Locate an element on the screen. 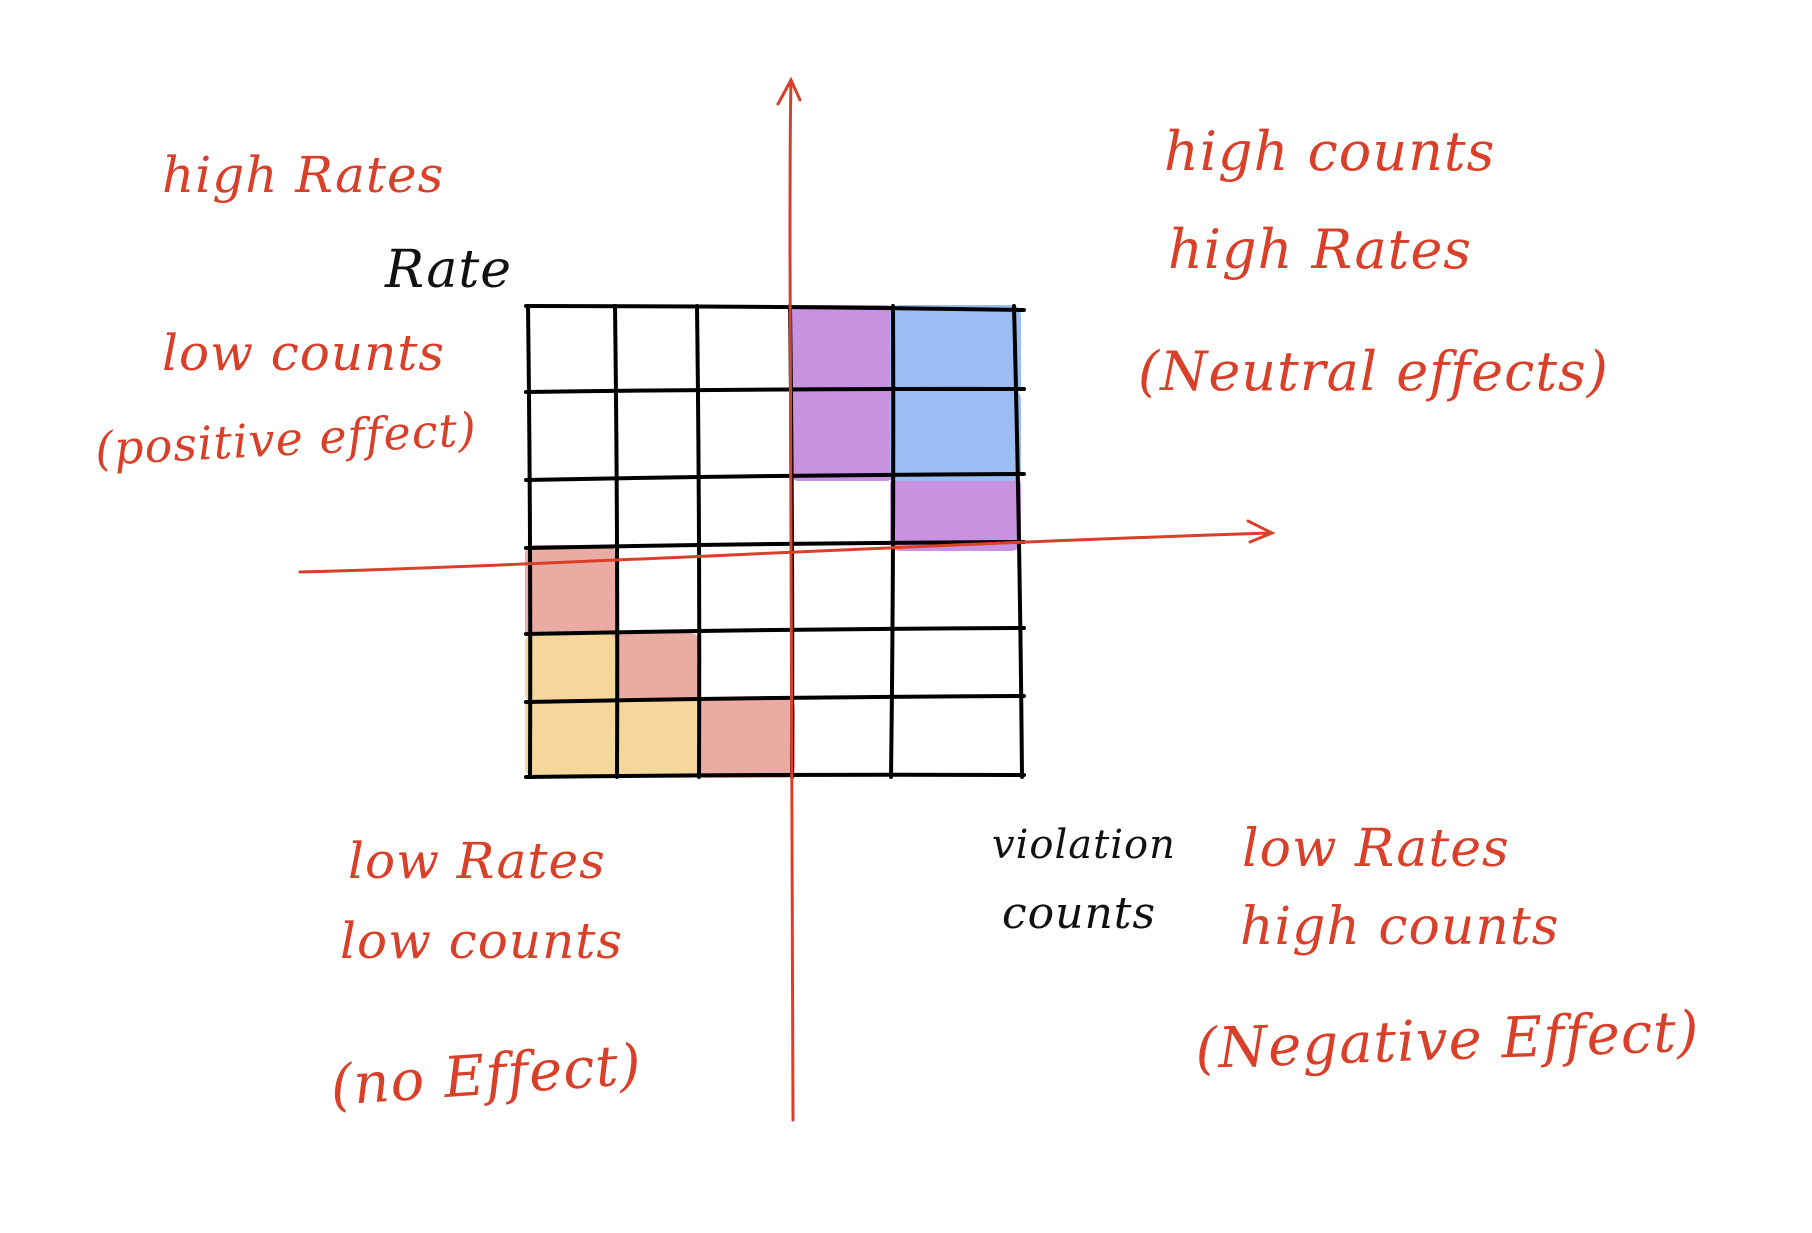 The height and width of the screenshot is (1233, 1812). y-axis-label: Rate is located at coordinates (448, 270).